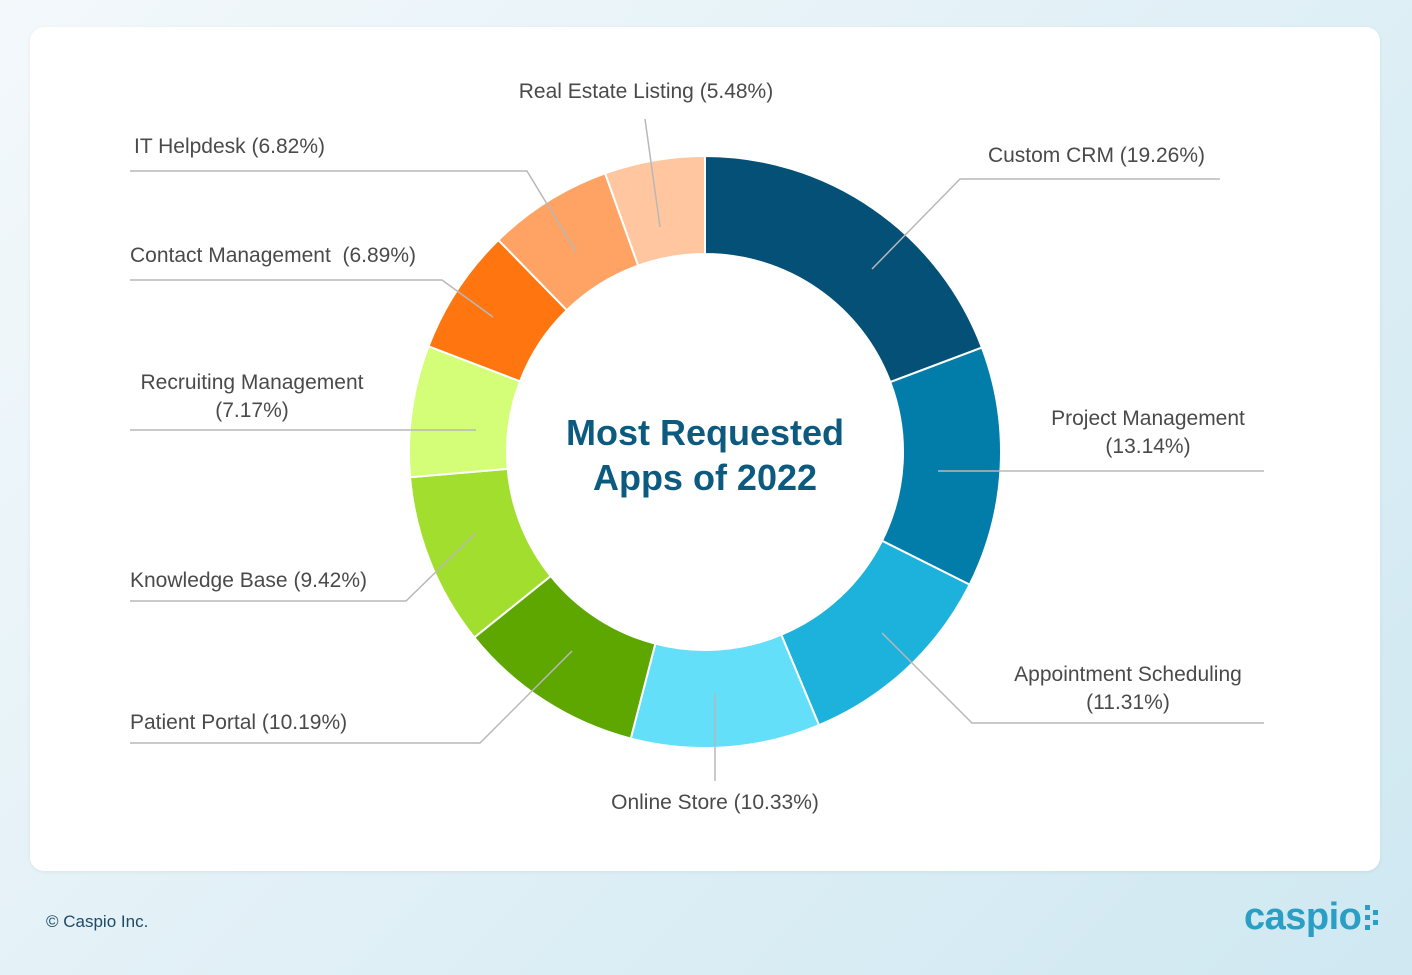  Describe the element at coordinates (238, 722) in the screenshot. I see `slice-label-5: Patient Portal (10.19%)` at that location.